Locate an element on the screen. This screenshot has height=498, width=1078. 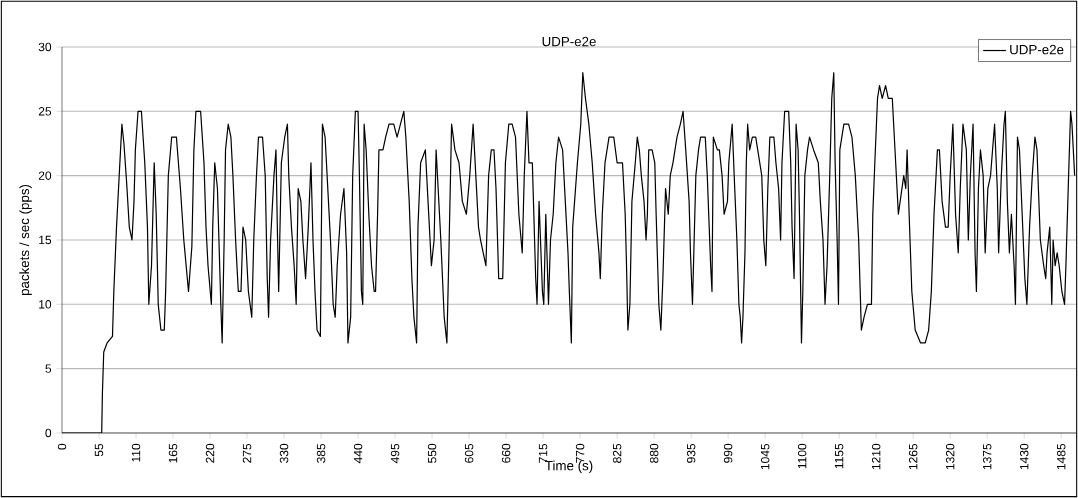
y-tick-label: 30 is located at coordinates (45, 47).